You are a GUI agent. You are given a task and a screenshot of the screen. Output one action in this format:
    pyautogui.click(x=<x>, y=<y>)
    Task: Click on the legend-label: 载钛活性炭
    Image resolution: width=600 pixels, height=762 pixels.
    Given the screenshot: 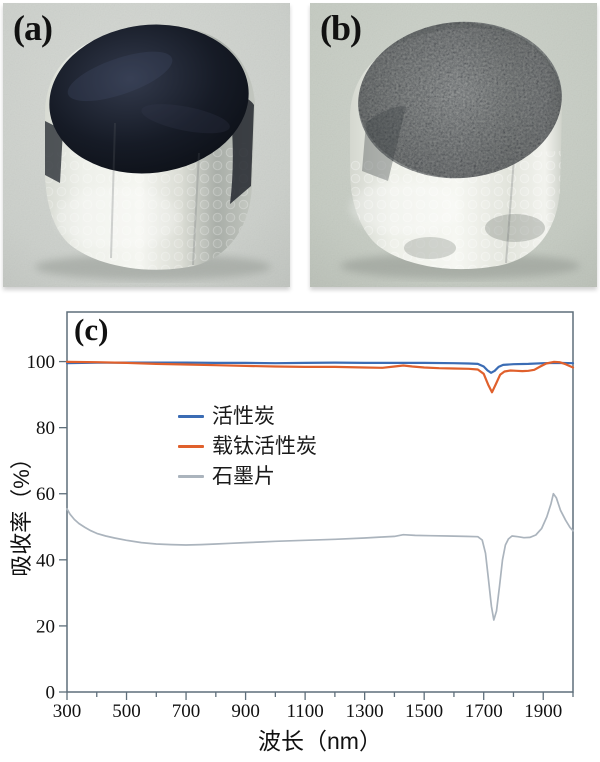 What is the action you would take?
    pyautogui.click(x=264, y=446)
    